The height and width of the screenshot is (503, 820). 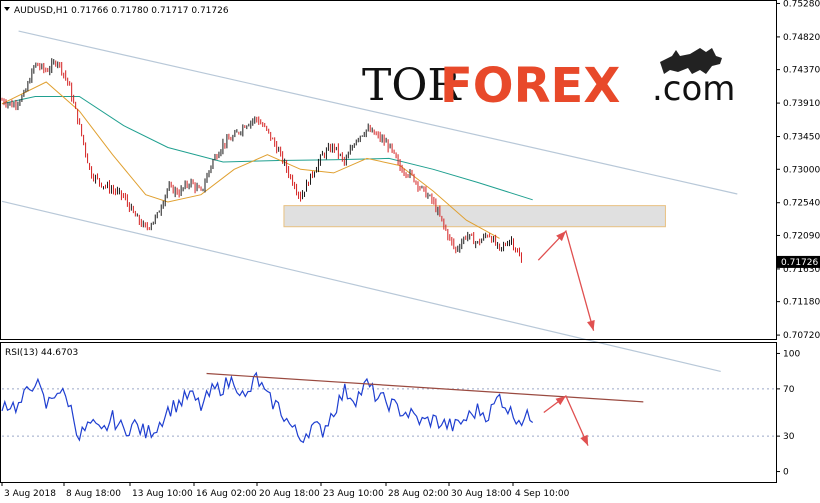 I want to click on torforex-logo: TOR FOREX .com, so click(x=548, y=81).